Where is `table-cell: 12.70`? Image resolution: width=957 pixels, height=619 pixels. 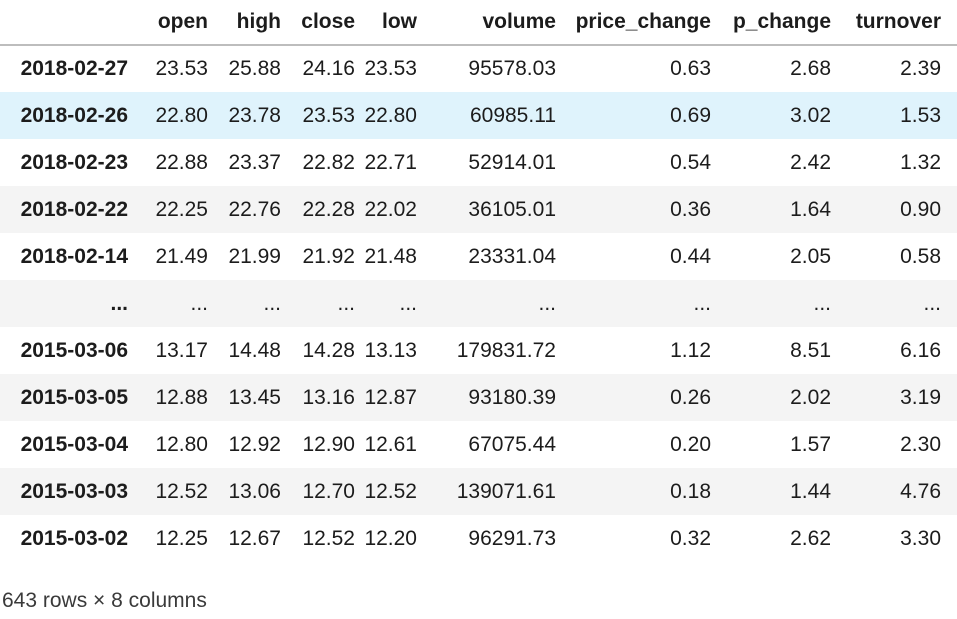
table-cell: 12.70 is located at coordinates (328, 491).